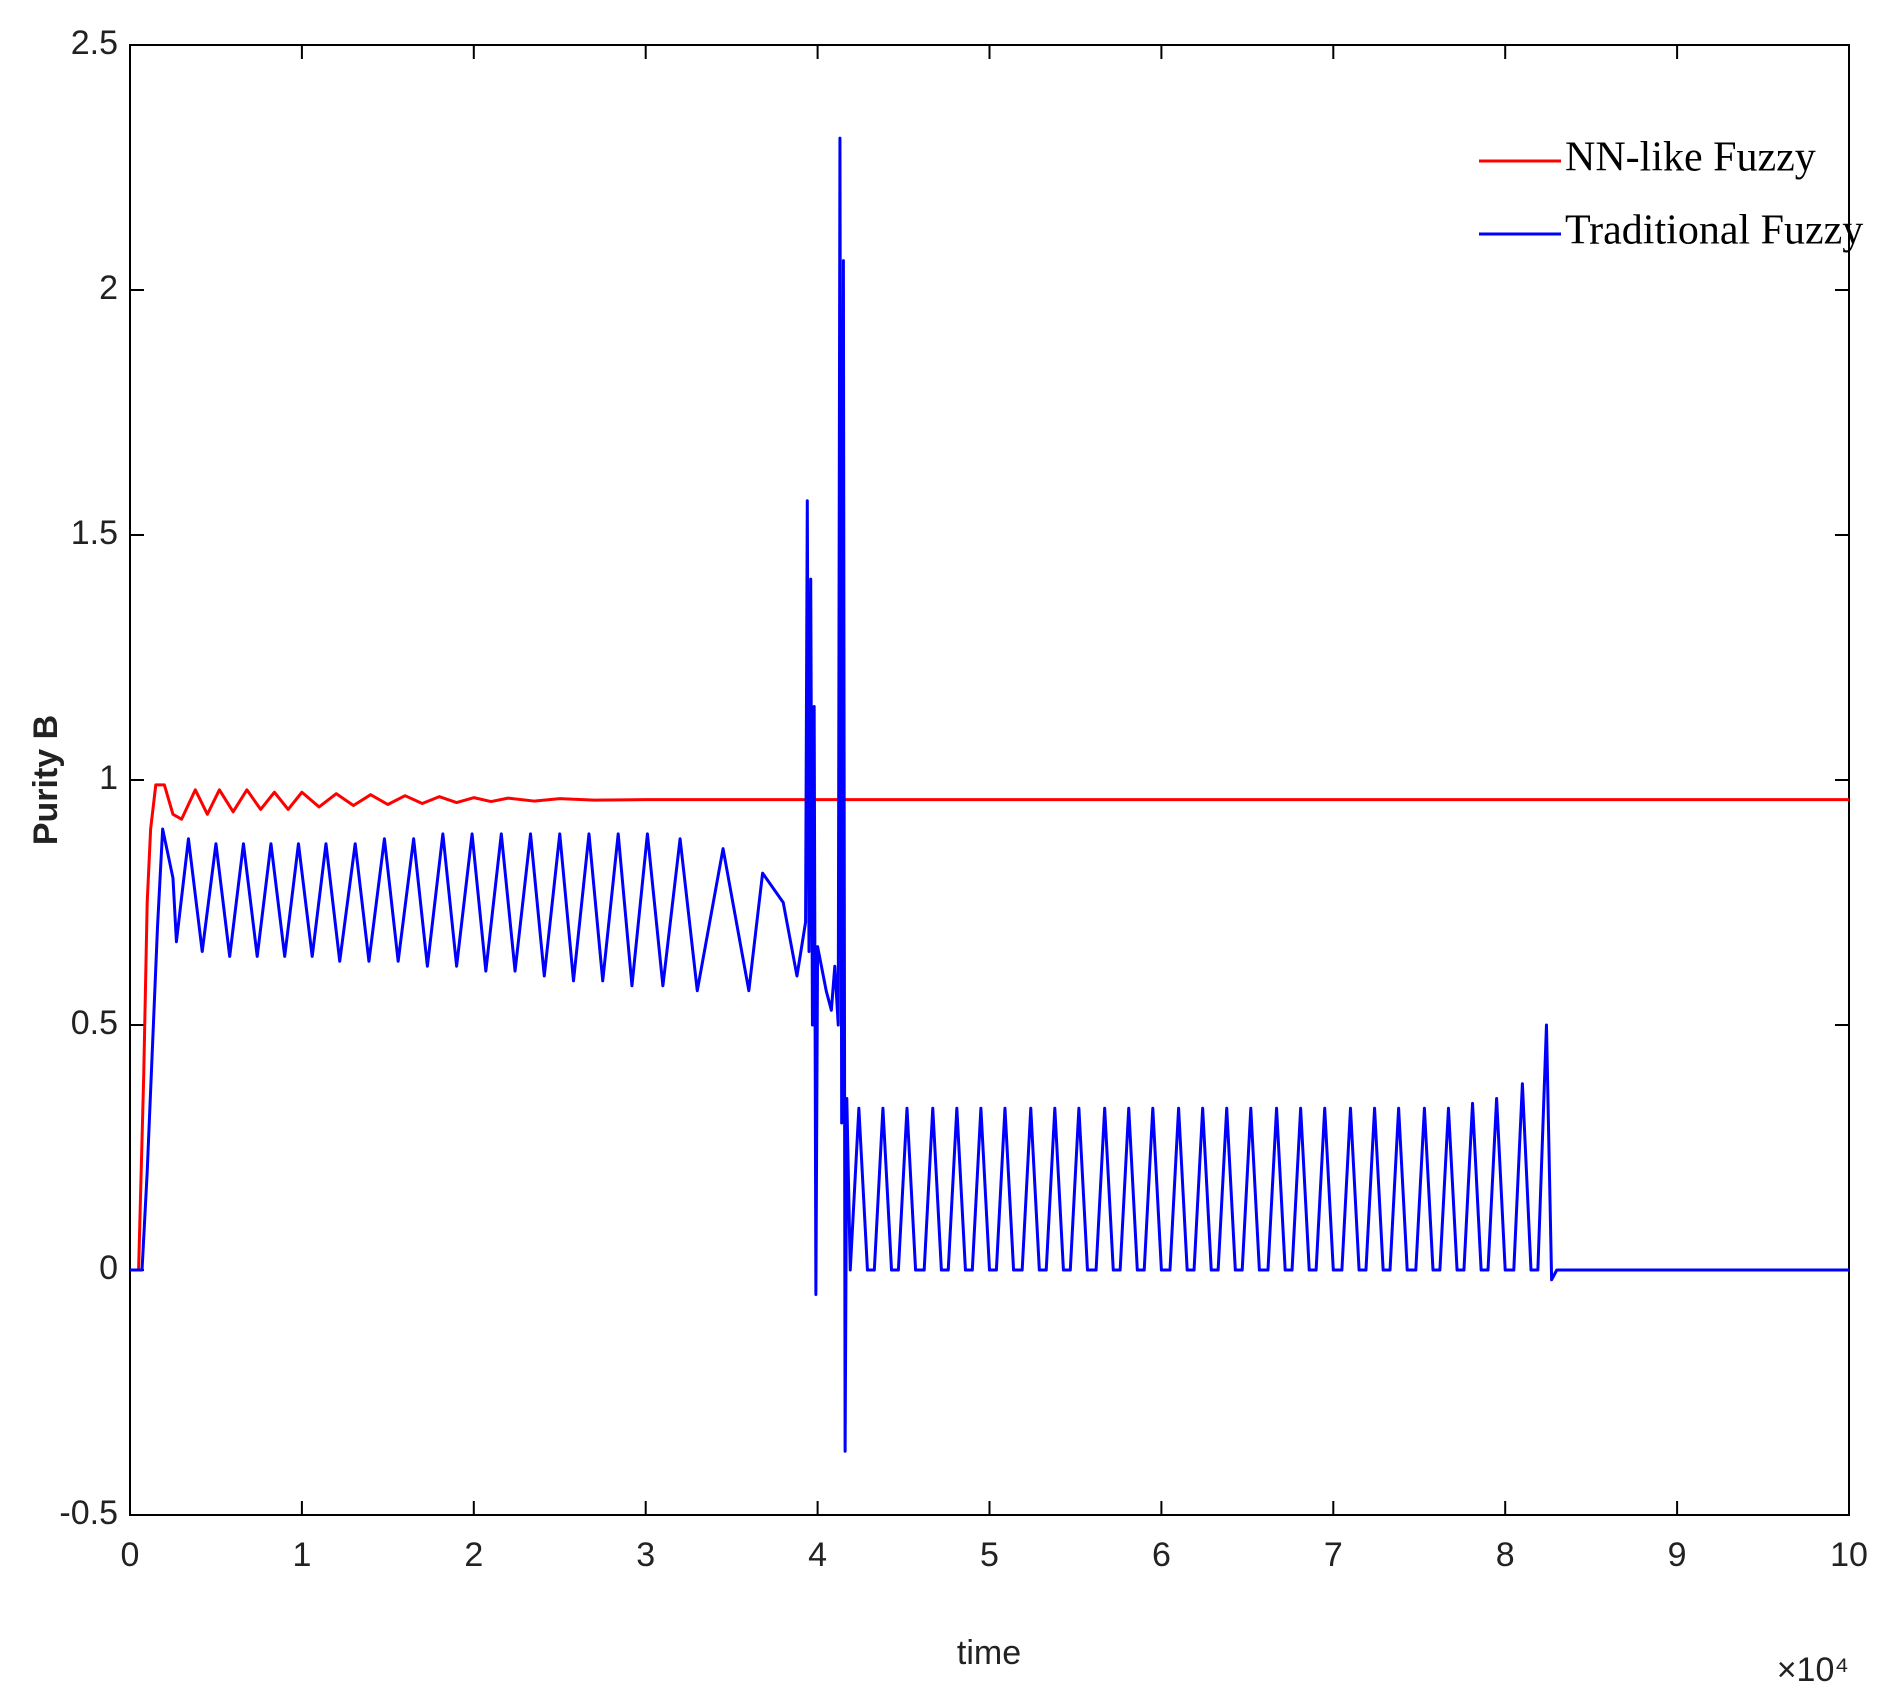 The height and width of the screenshot is (1691, 1888). Describe the element at coordinates (46, 780) in the screenshot. I see `y-axis-label: Purity B` at that location.